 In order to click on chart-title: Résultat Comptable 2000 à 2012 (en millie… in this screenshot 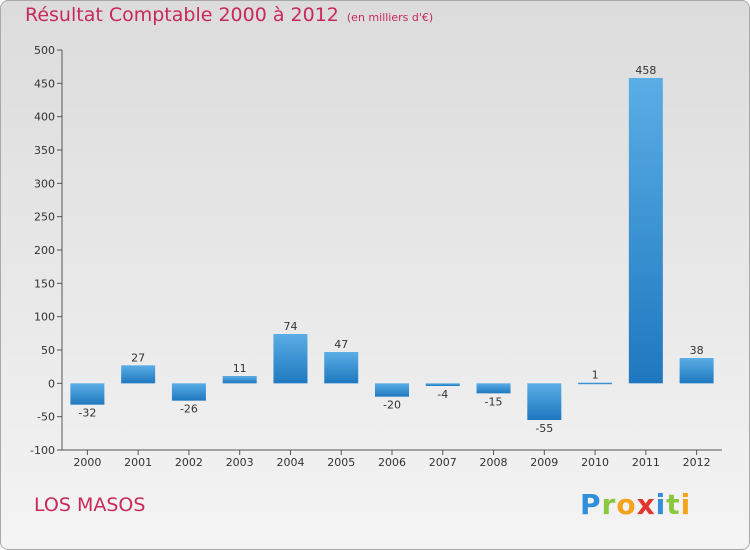, I will do `click(229, 15)`.